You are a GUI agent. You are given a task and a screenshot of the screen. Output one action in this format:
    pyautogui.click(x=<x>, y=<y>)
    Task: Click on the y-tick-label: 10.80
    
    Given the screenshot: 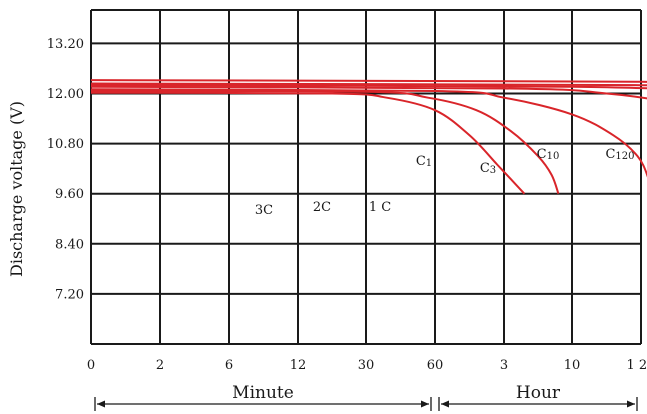 What is the action you would take?
    pyautogui.click(x=65, y=144)
    